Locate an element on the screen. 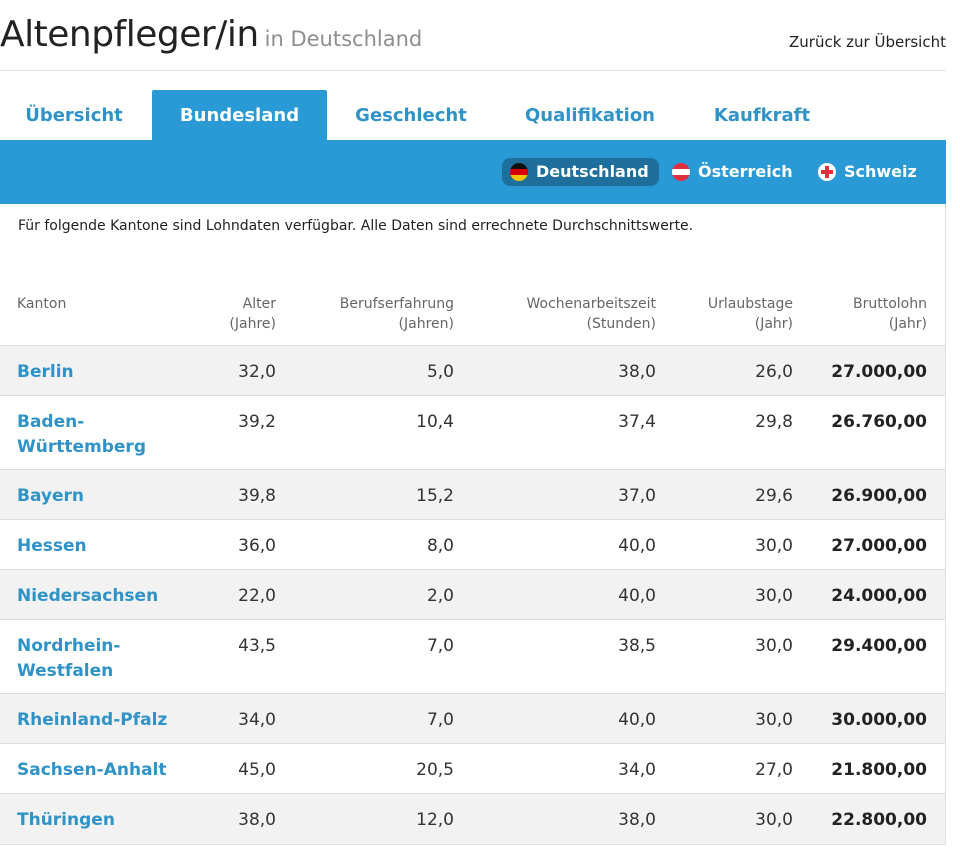 The height and width of the screenshot is (857, 960). cell-berufserfahrung: 8,0 is located at coordinates (440, 546).